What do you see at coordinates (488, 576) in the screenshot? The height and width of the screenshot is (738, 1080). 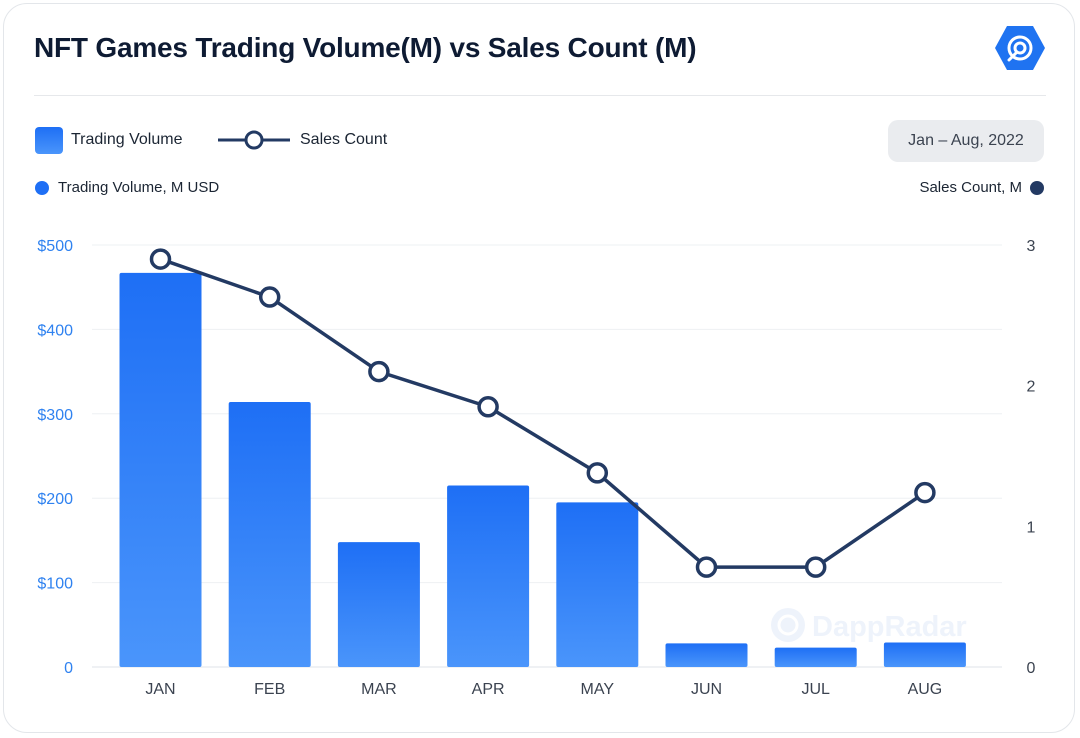 I see `bar-apr` at bounding box center [488, 576].